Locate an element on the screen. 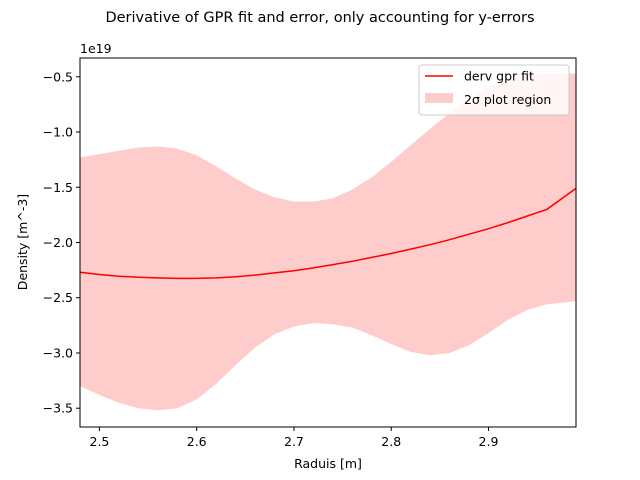 The height and width of the screenshot is (480, 640). y-tick-label: −1.0 is located at coordinates (58, 132).